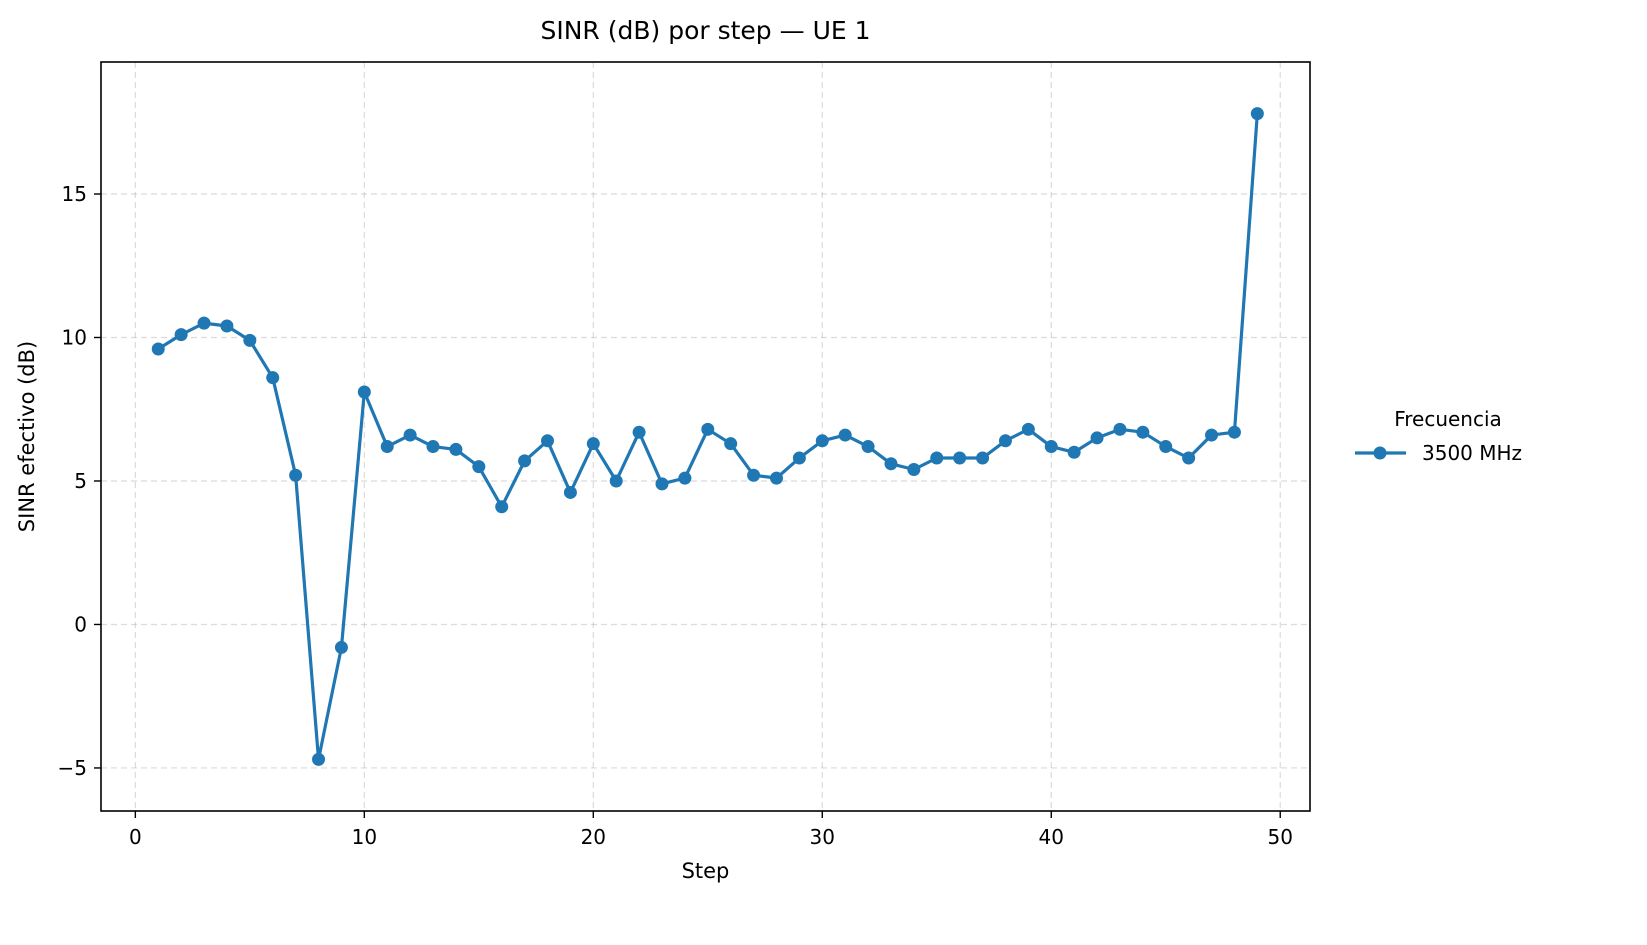 Image resolution: width=1647 pixels, height=945 pixels. I want to click on y-tick-label: 5, so click(80, 481).